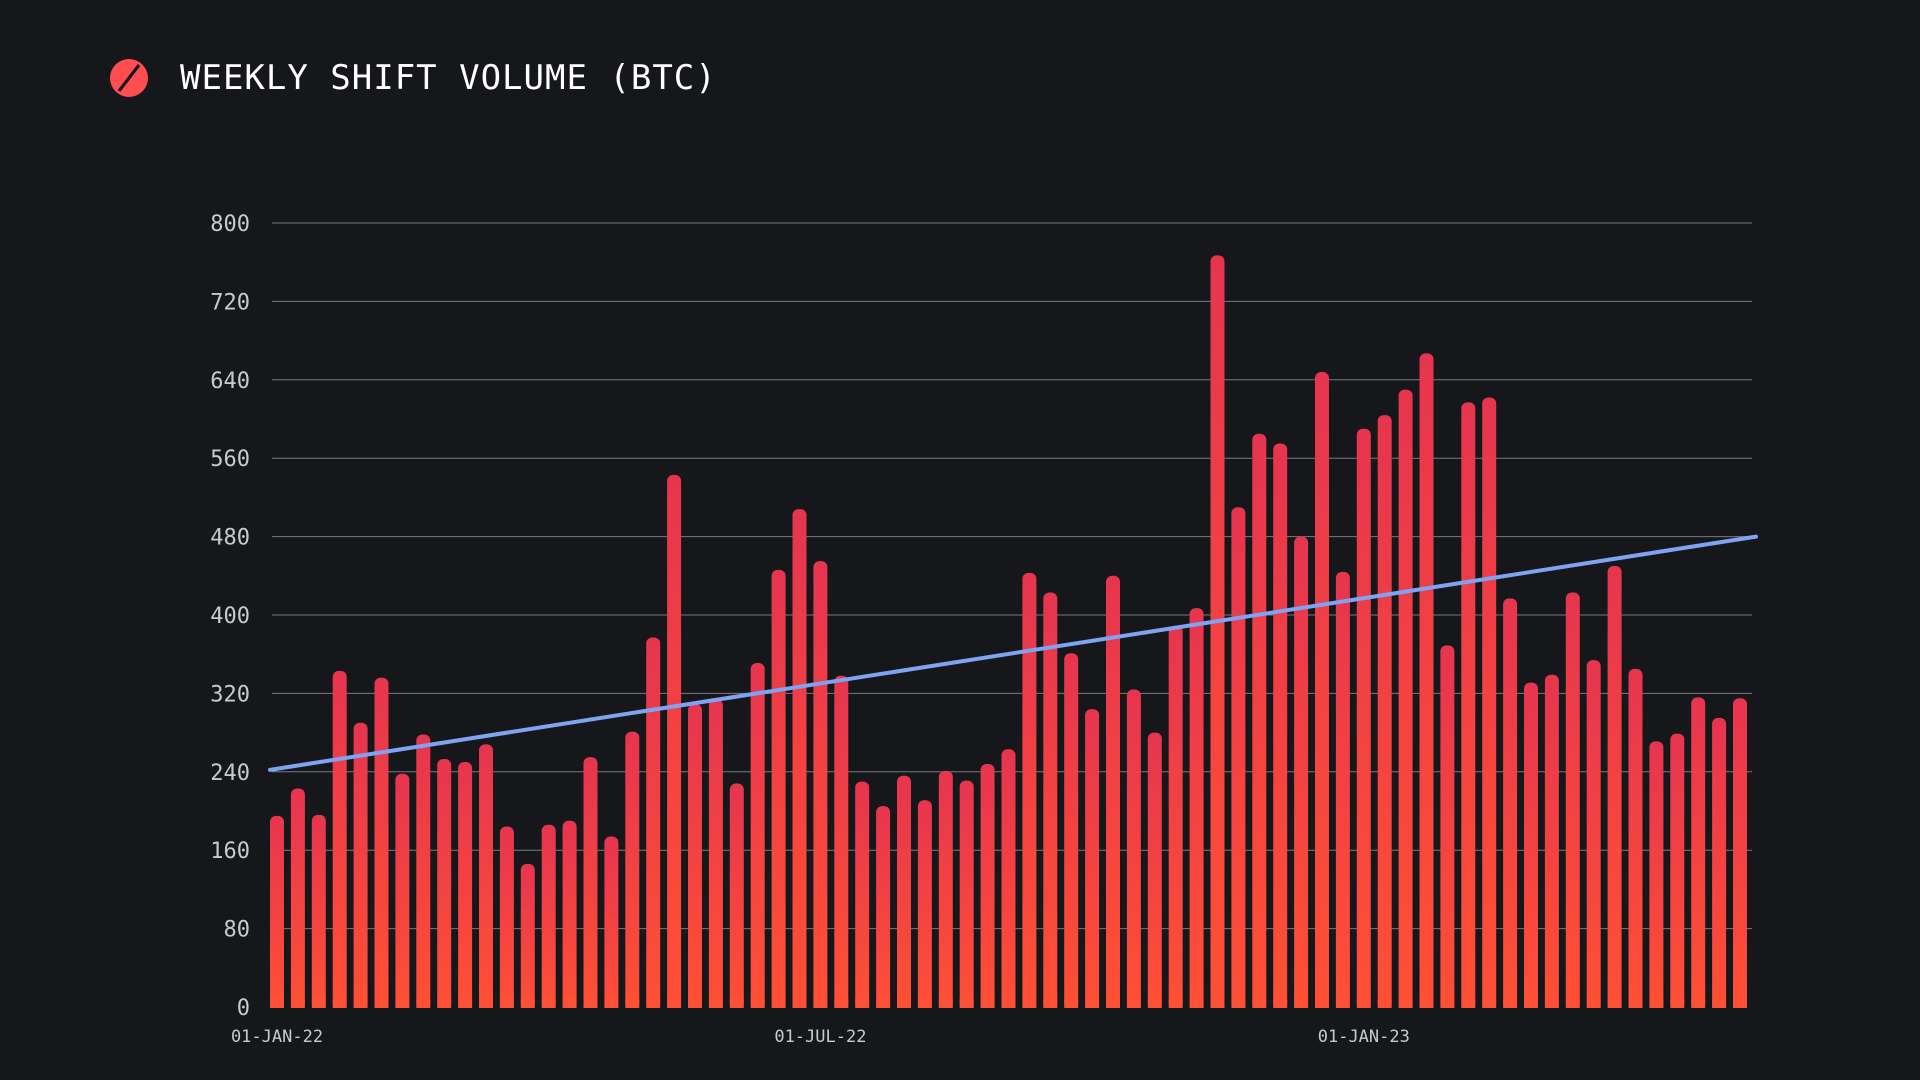 The height and width of the screenshot is (1080, 1920). I want to click on y-tick-label: 160, so click(230, 851).